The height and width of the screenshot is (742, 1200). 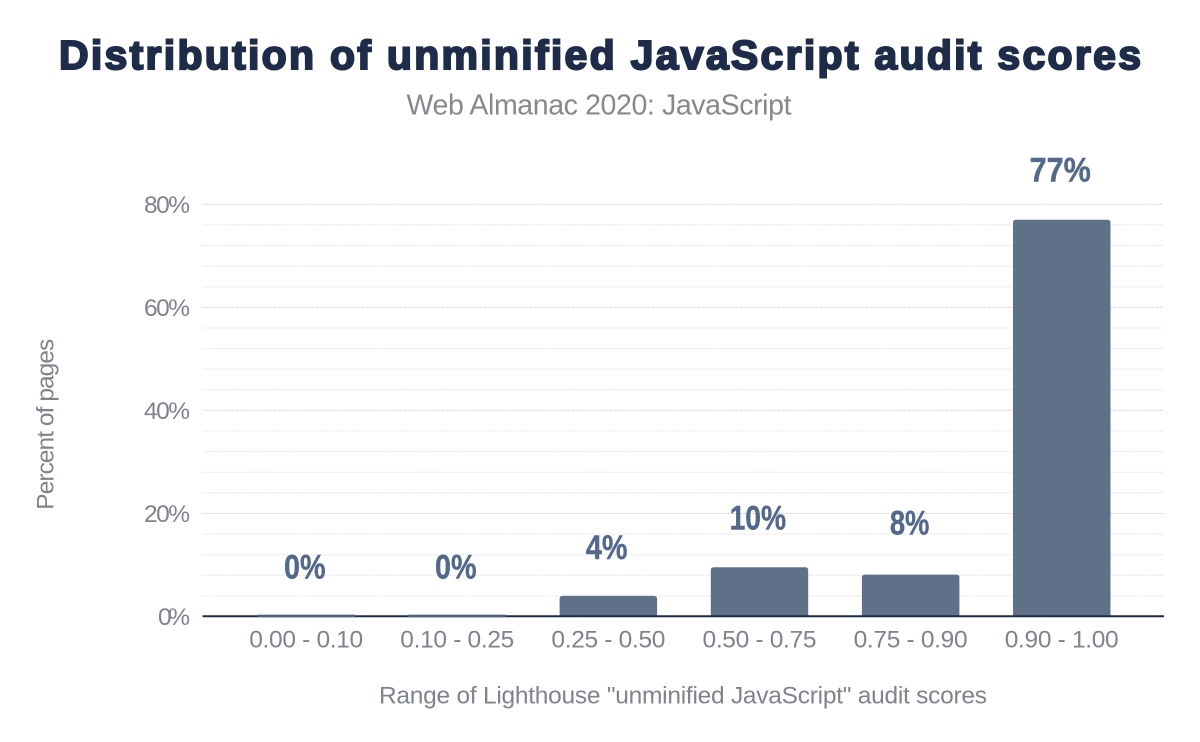 I want to click on svg-text: 0.75 - 0.90, so click(x=911, y=639).